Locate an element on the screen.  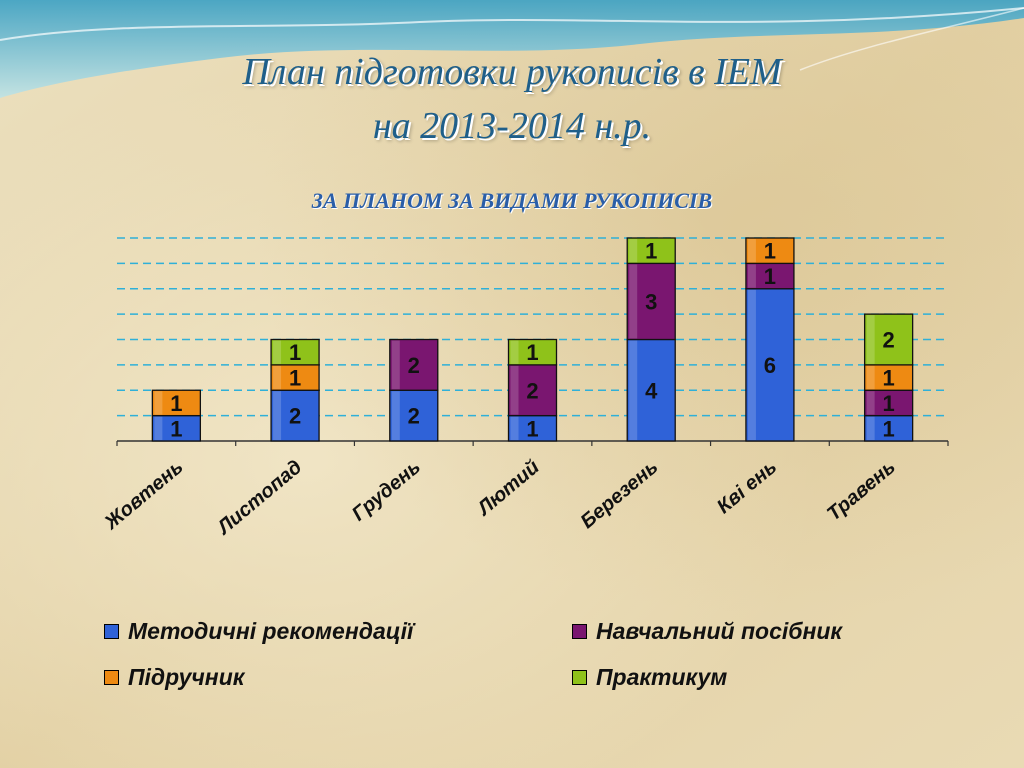
legend-item: Підручник is located at coordinates (174, 677).